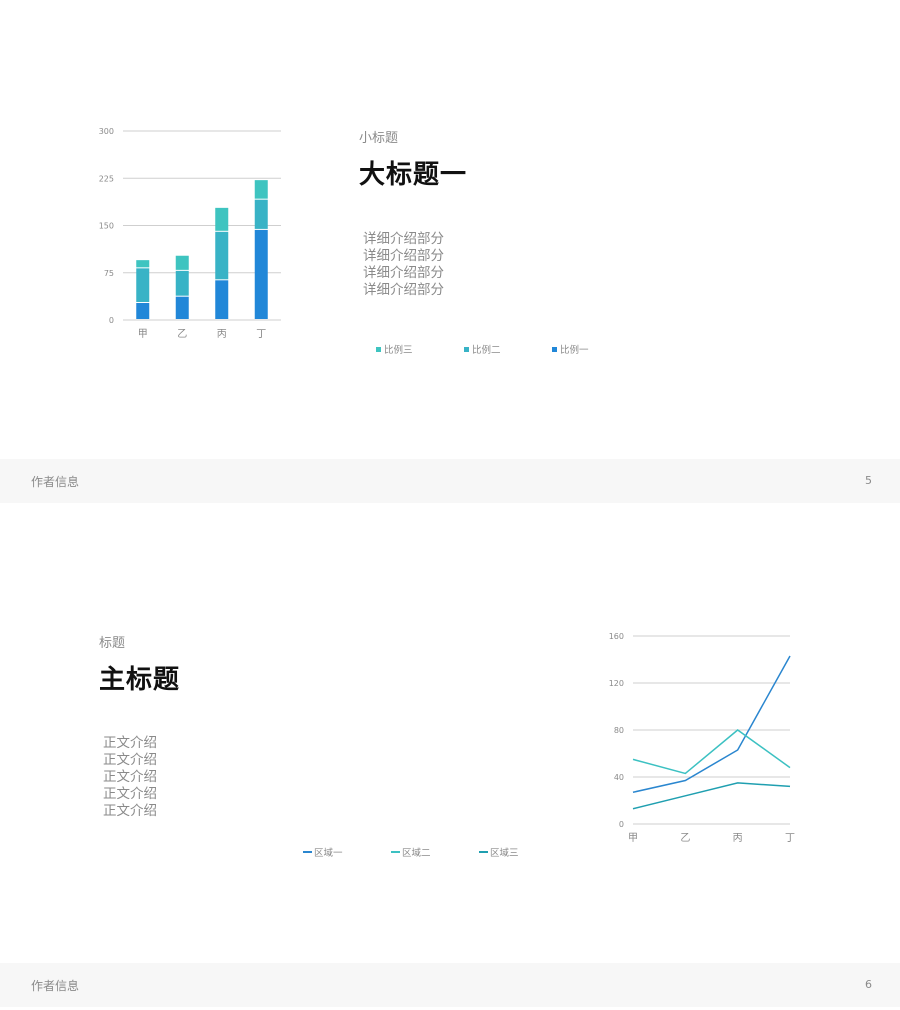 This screenshot has width=900, height=1010. I want to click on legend-item: 比例三, so click(394, 349).